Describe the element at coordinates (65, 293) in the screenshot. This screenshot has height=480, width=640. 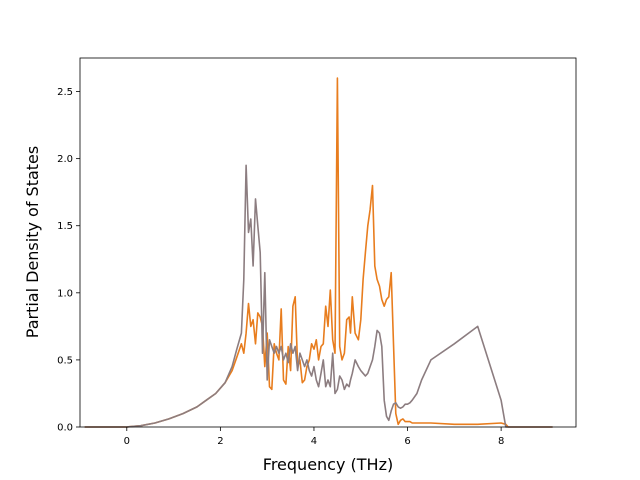
I see `y-tick-label: 1.0` at that location.